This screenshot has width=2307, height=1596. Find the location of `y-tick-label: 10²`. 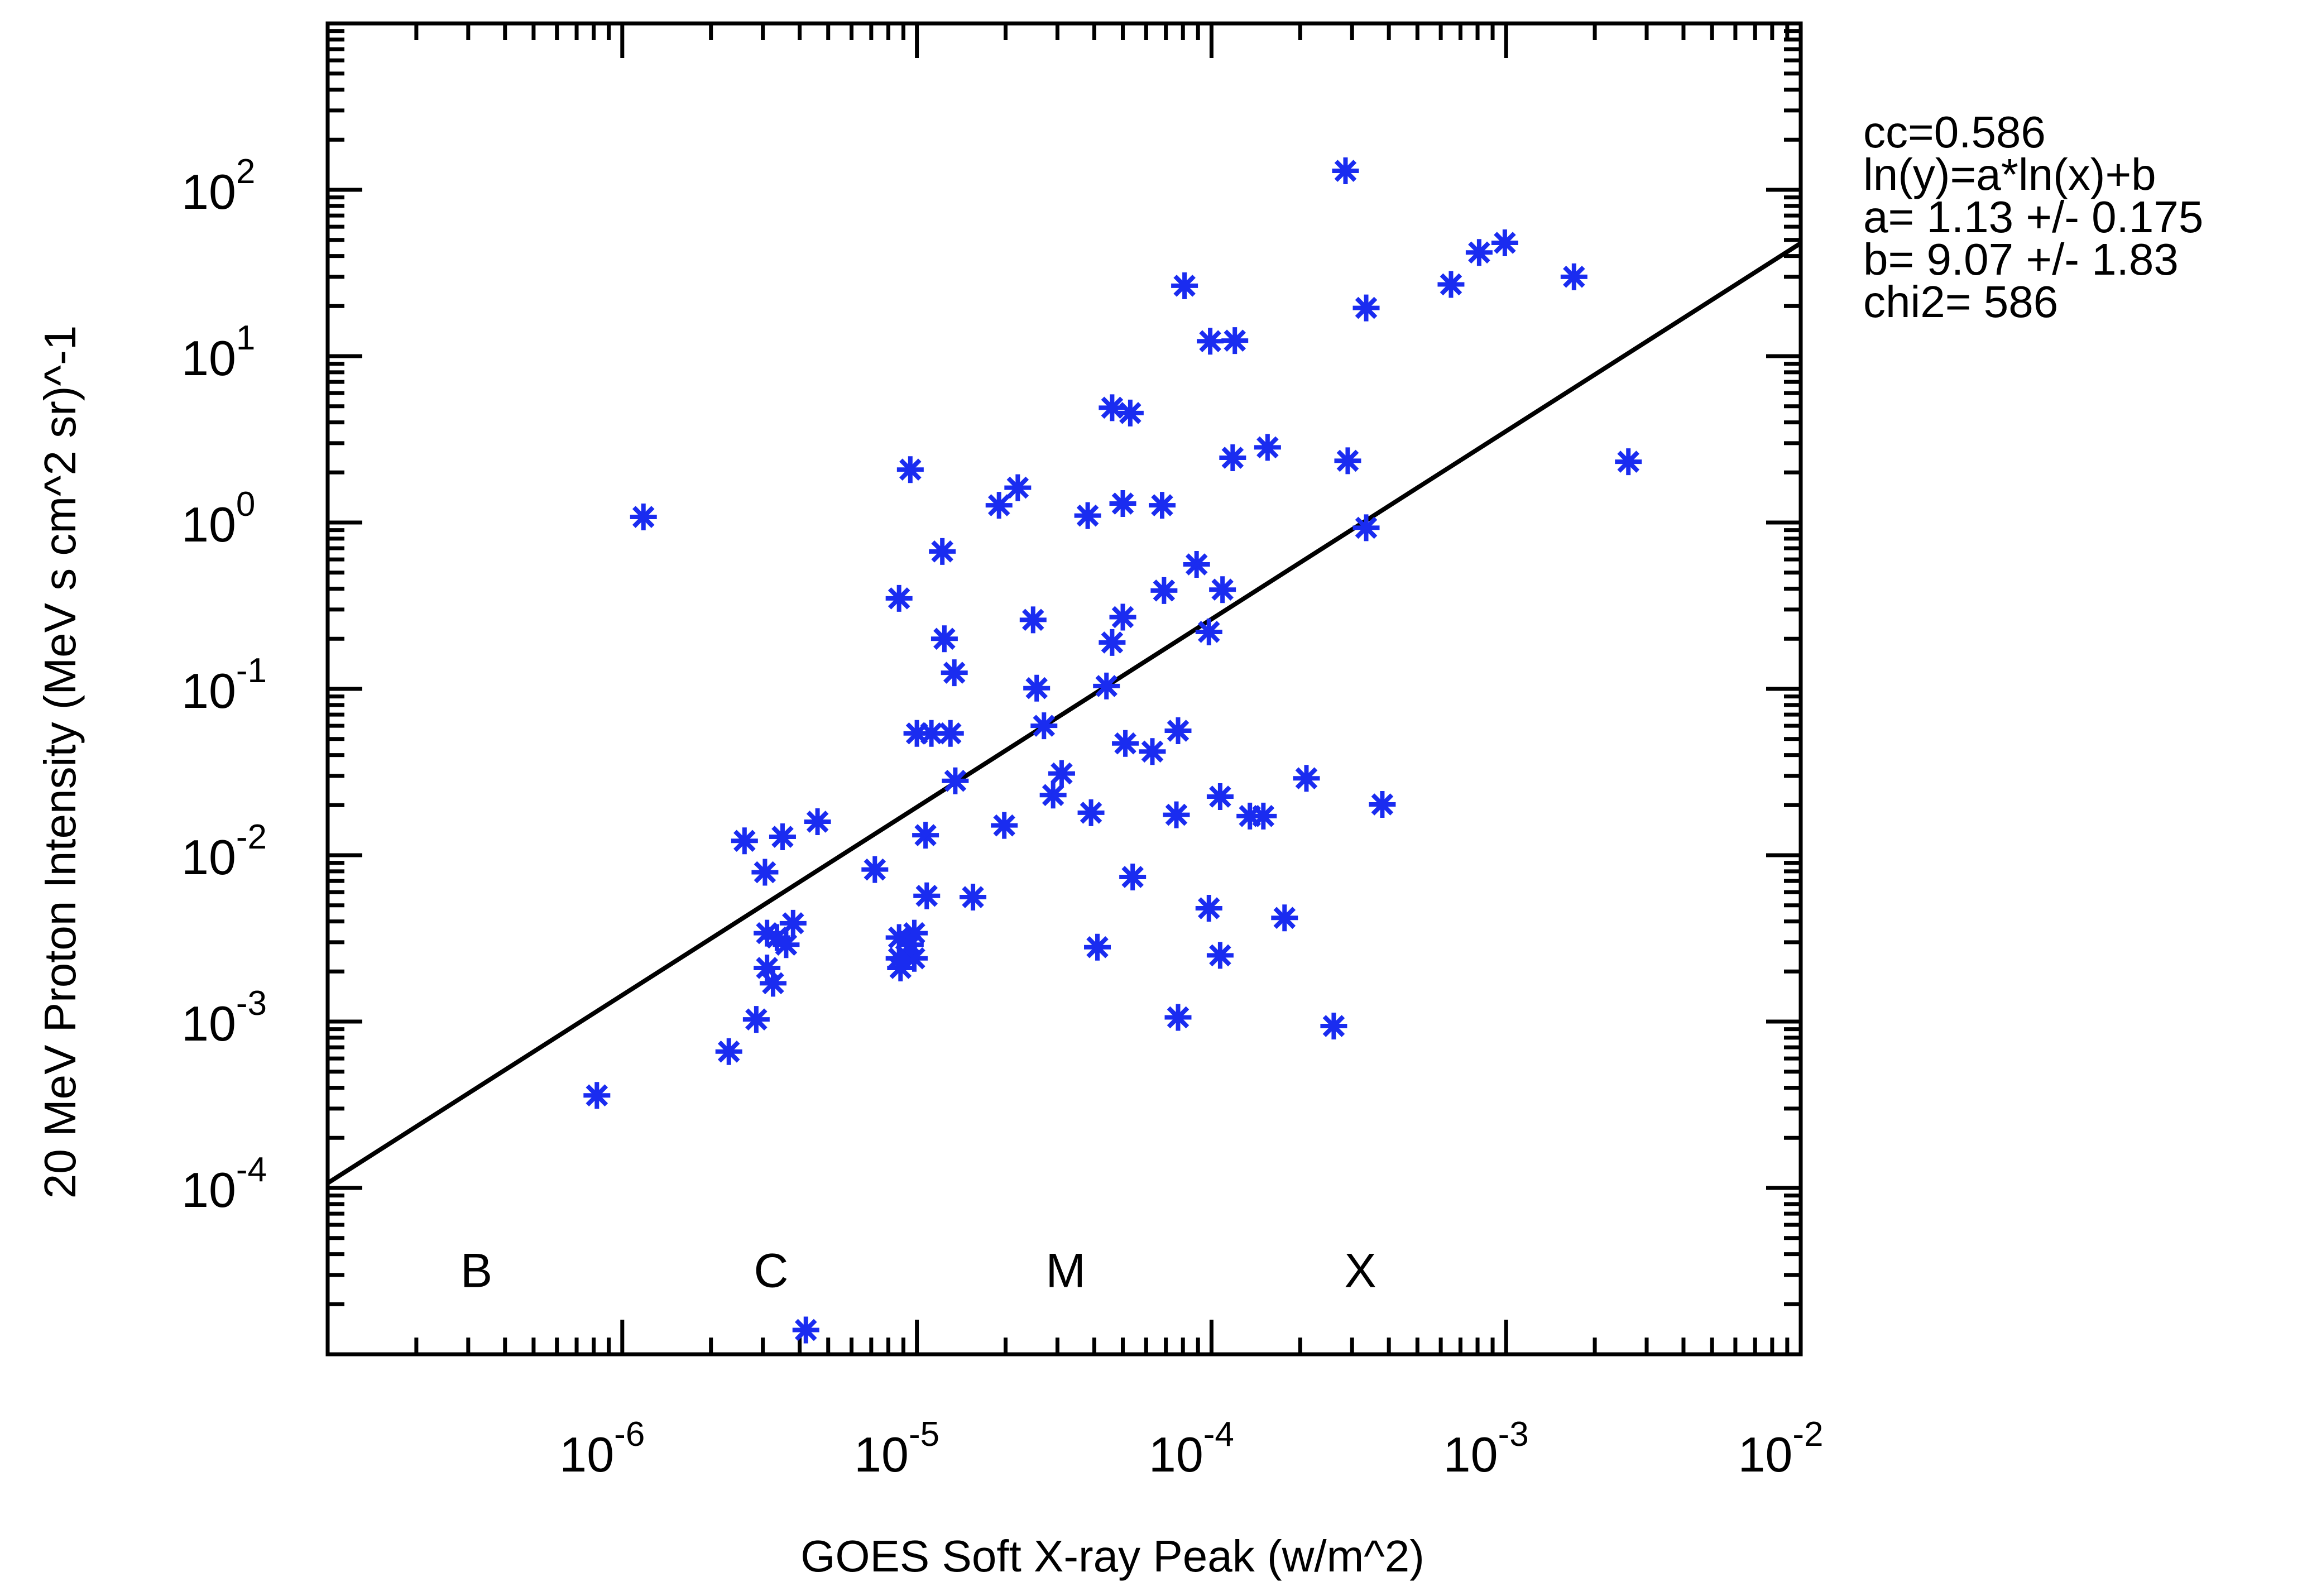

y-tick-label: 10² is located at coordinates (218, 185).